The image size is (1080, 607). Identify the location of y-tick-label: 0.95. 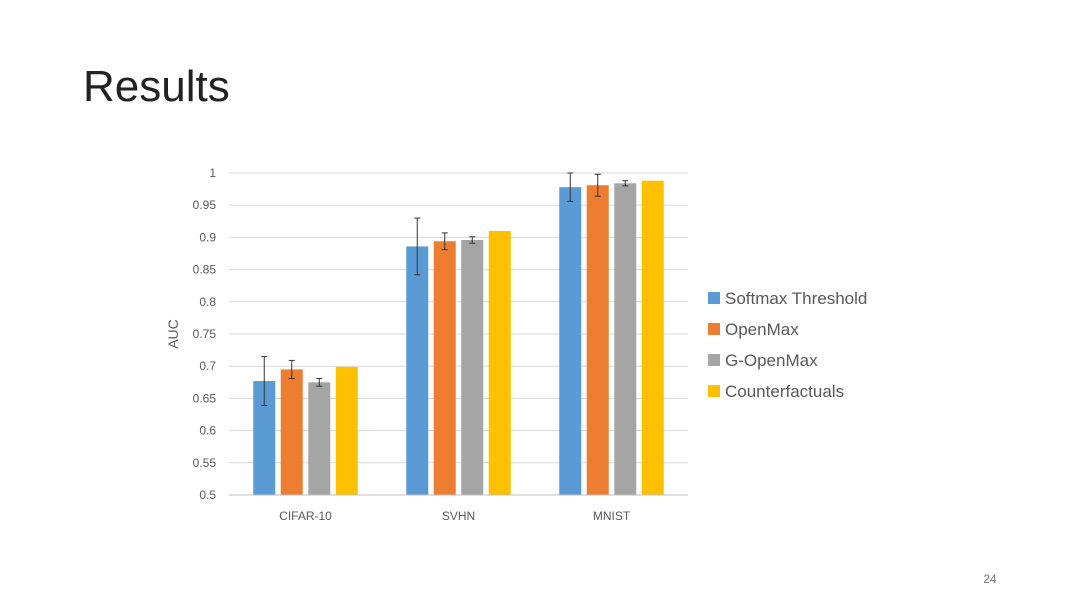
(205, 205).